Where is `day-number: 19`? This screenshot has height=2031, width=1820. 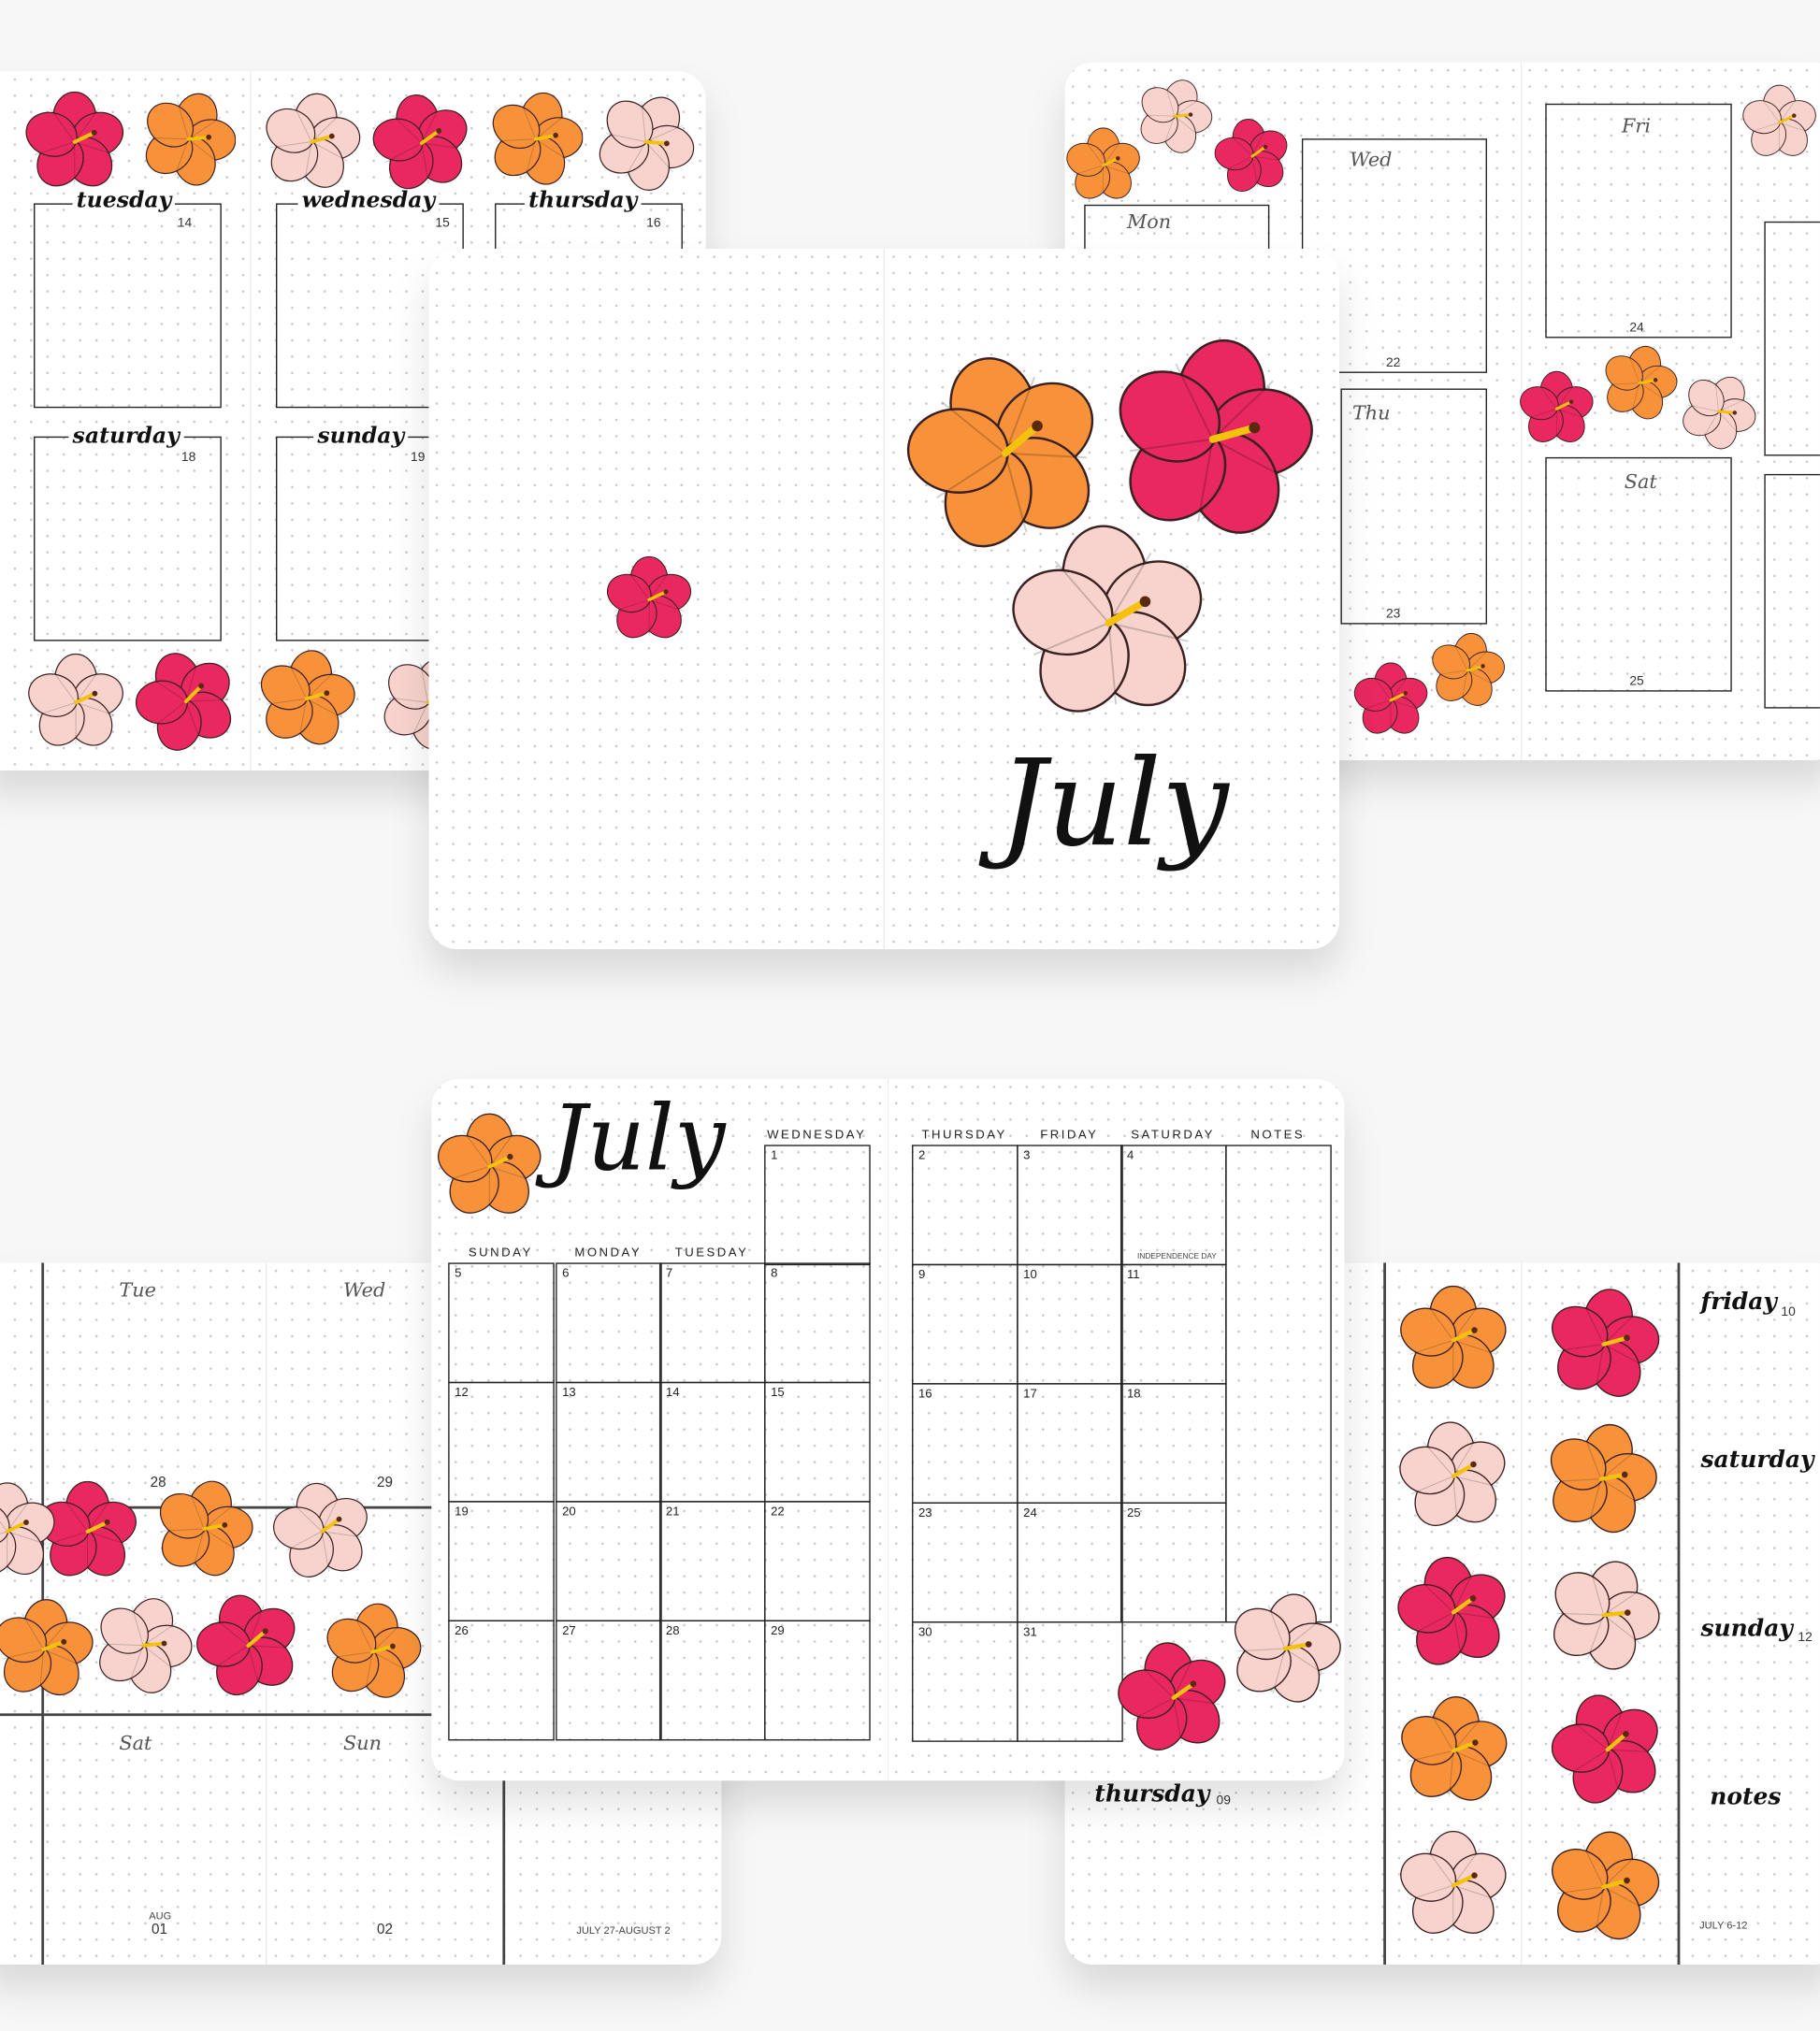 day-number: 19 is located at coordinates (462, 1512).